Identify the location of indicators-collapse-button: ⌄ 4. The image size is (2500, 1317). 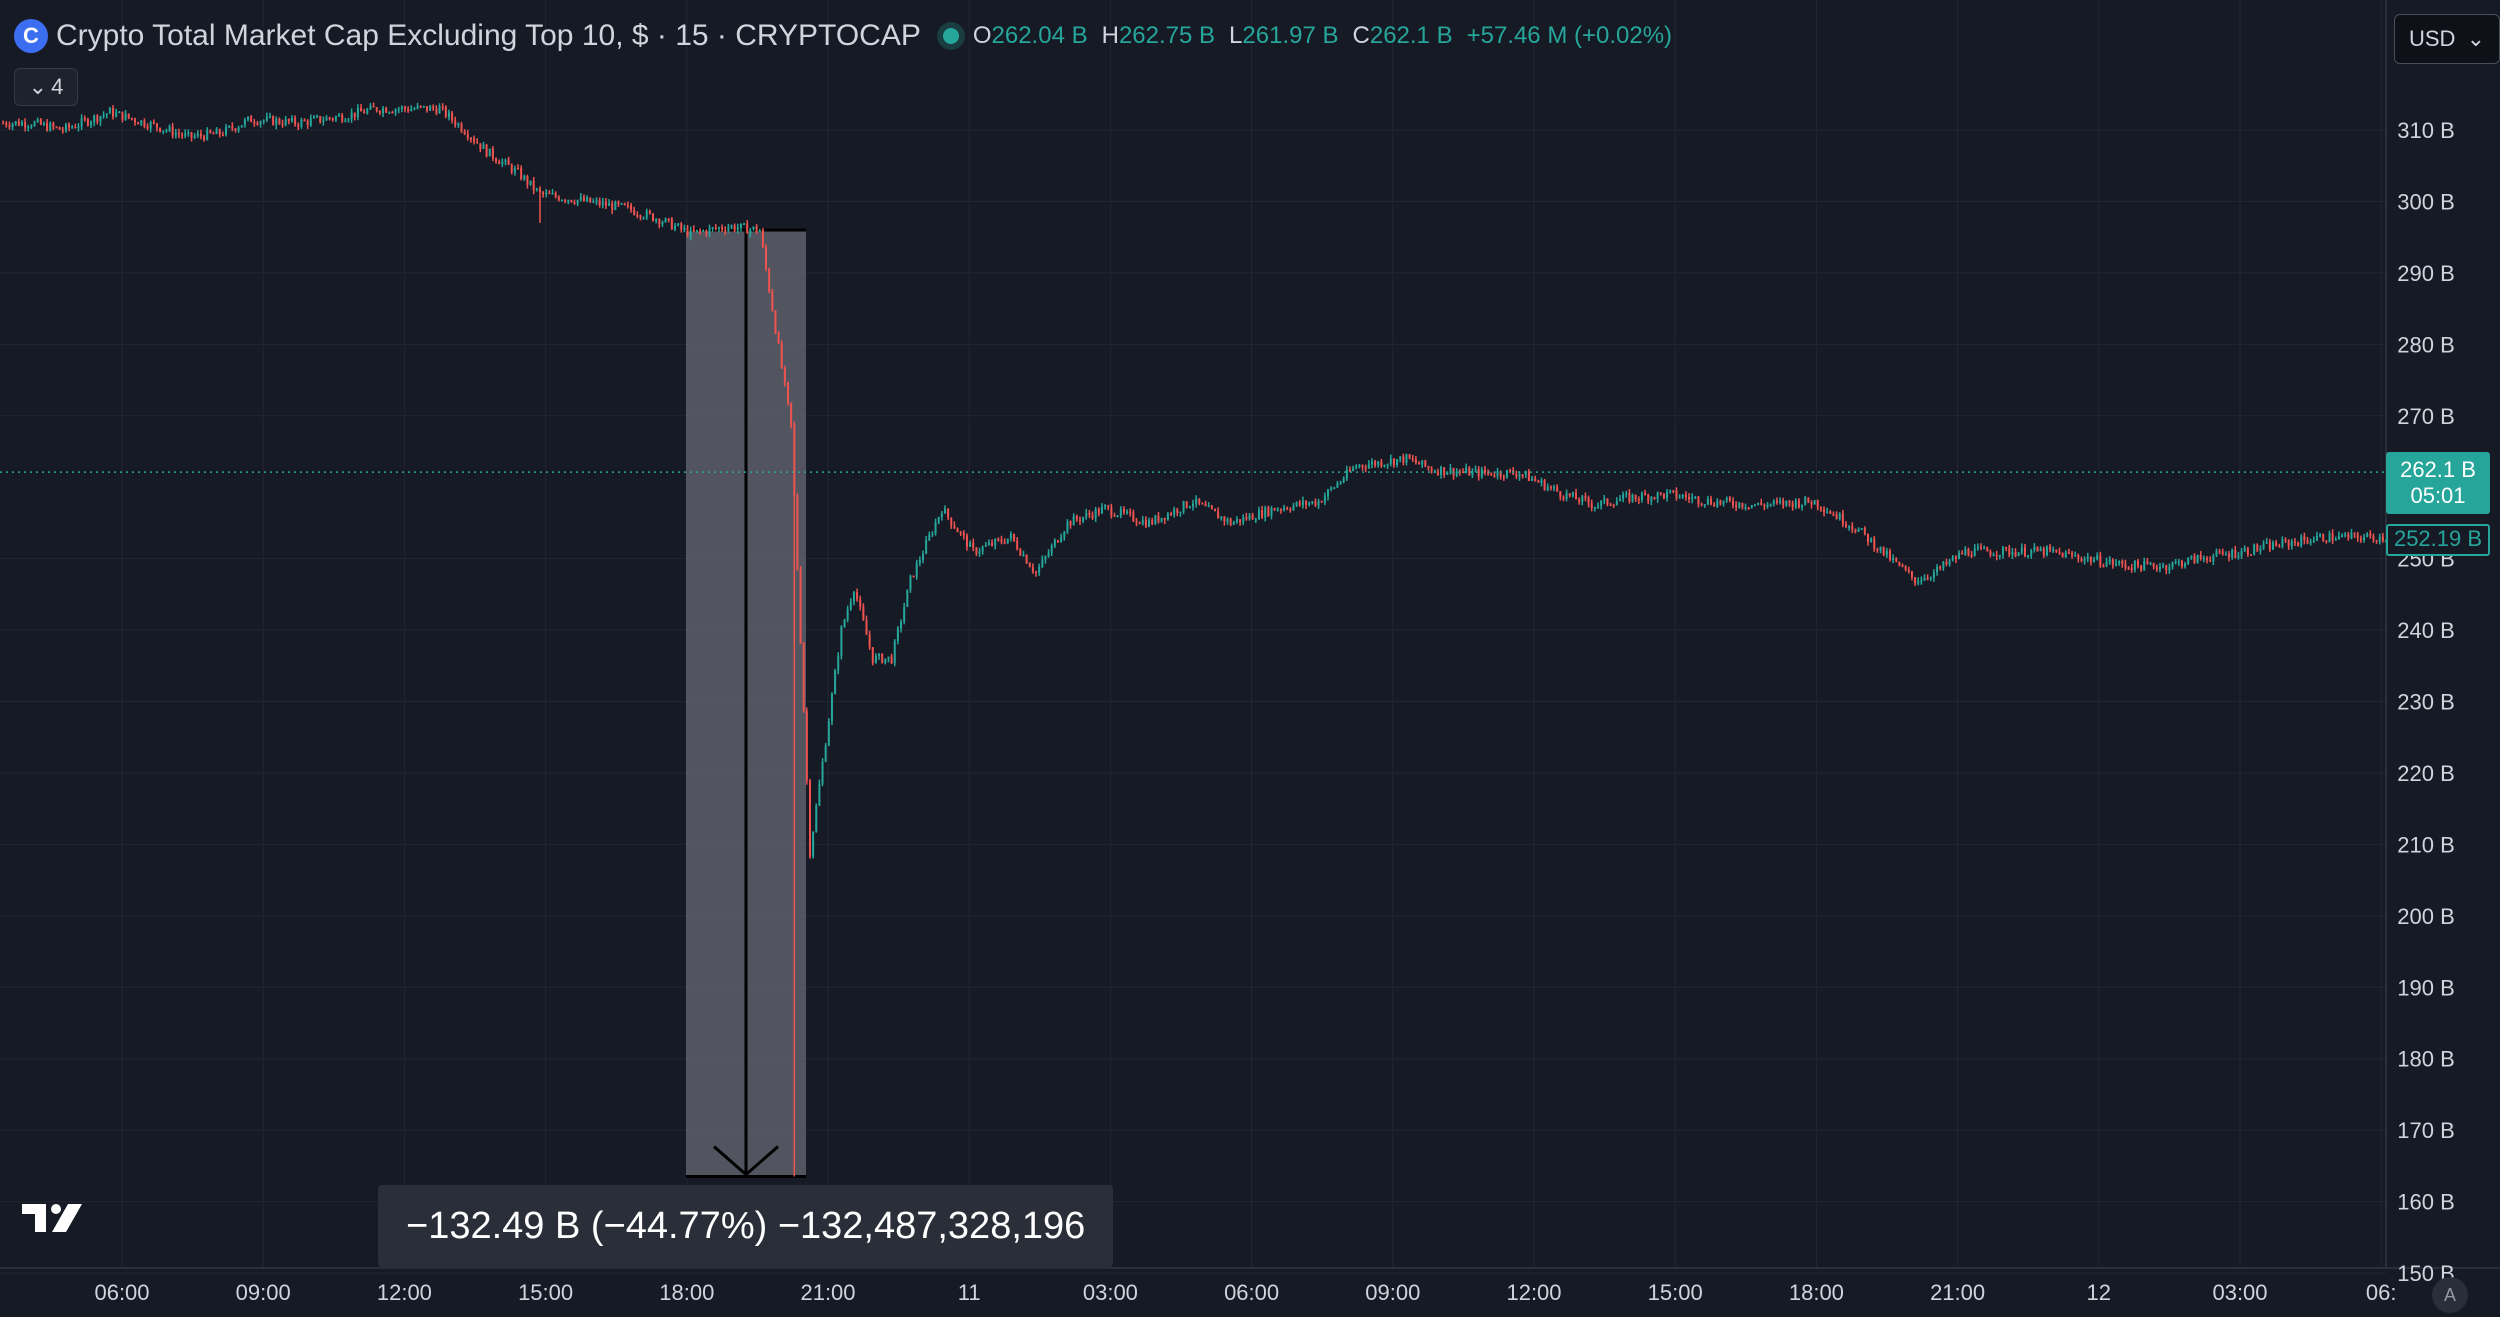
(46, 87).